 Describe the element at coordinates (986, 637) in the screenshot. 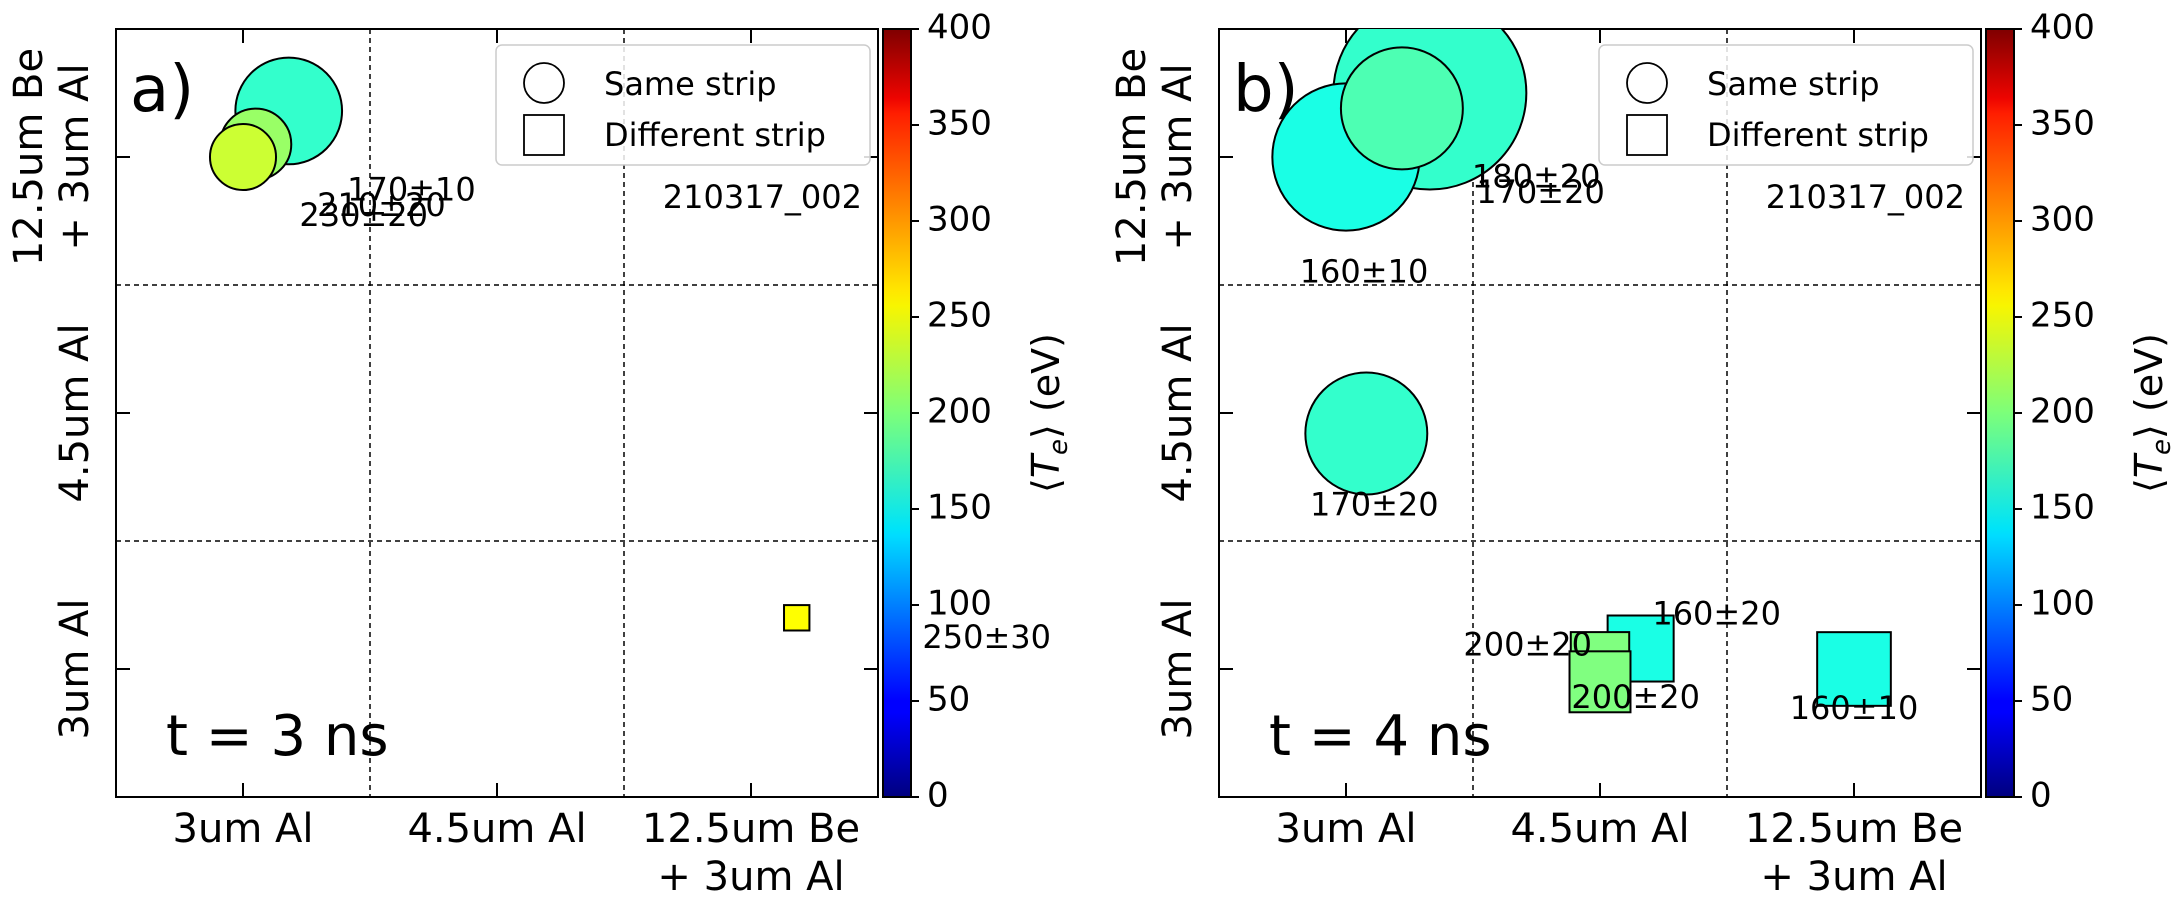

I see `data-label: 250±30` at that location.